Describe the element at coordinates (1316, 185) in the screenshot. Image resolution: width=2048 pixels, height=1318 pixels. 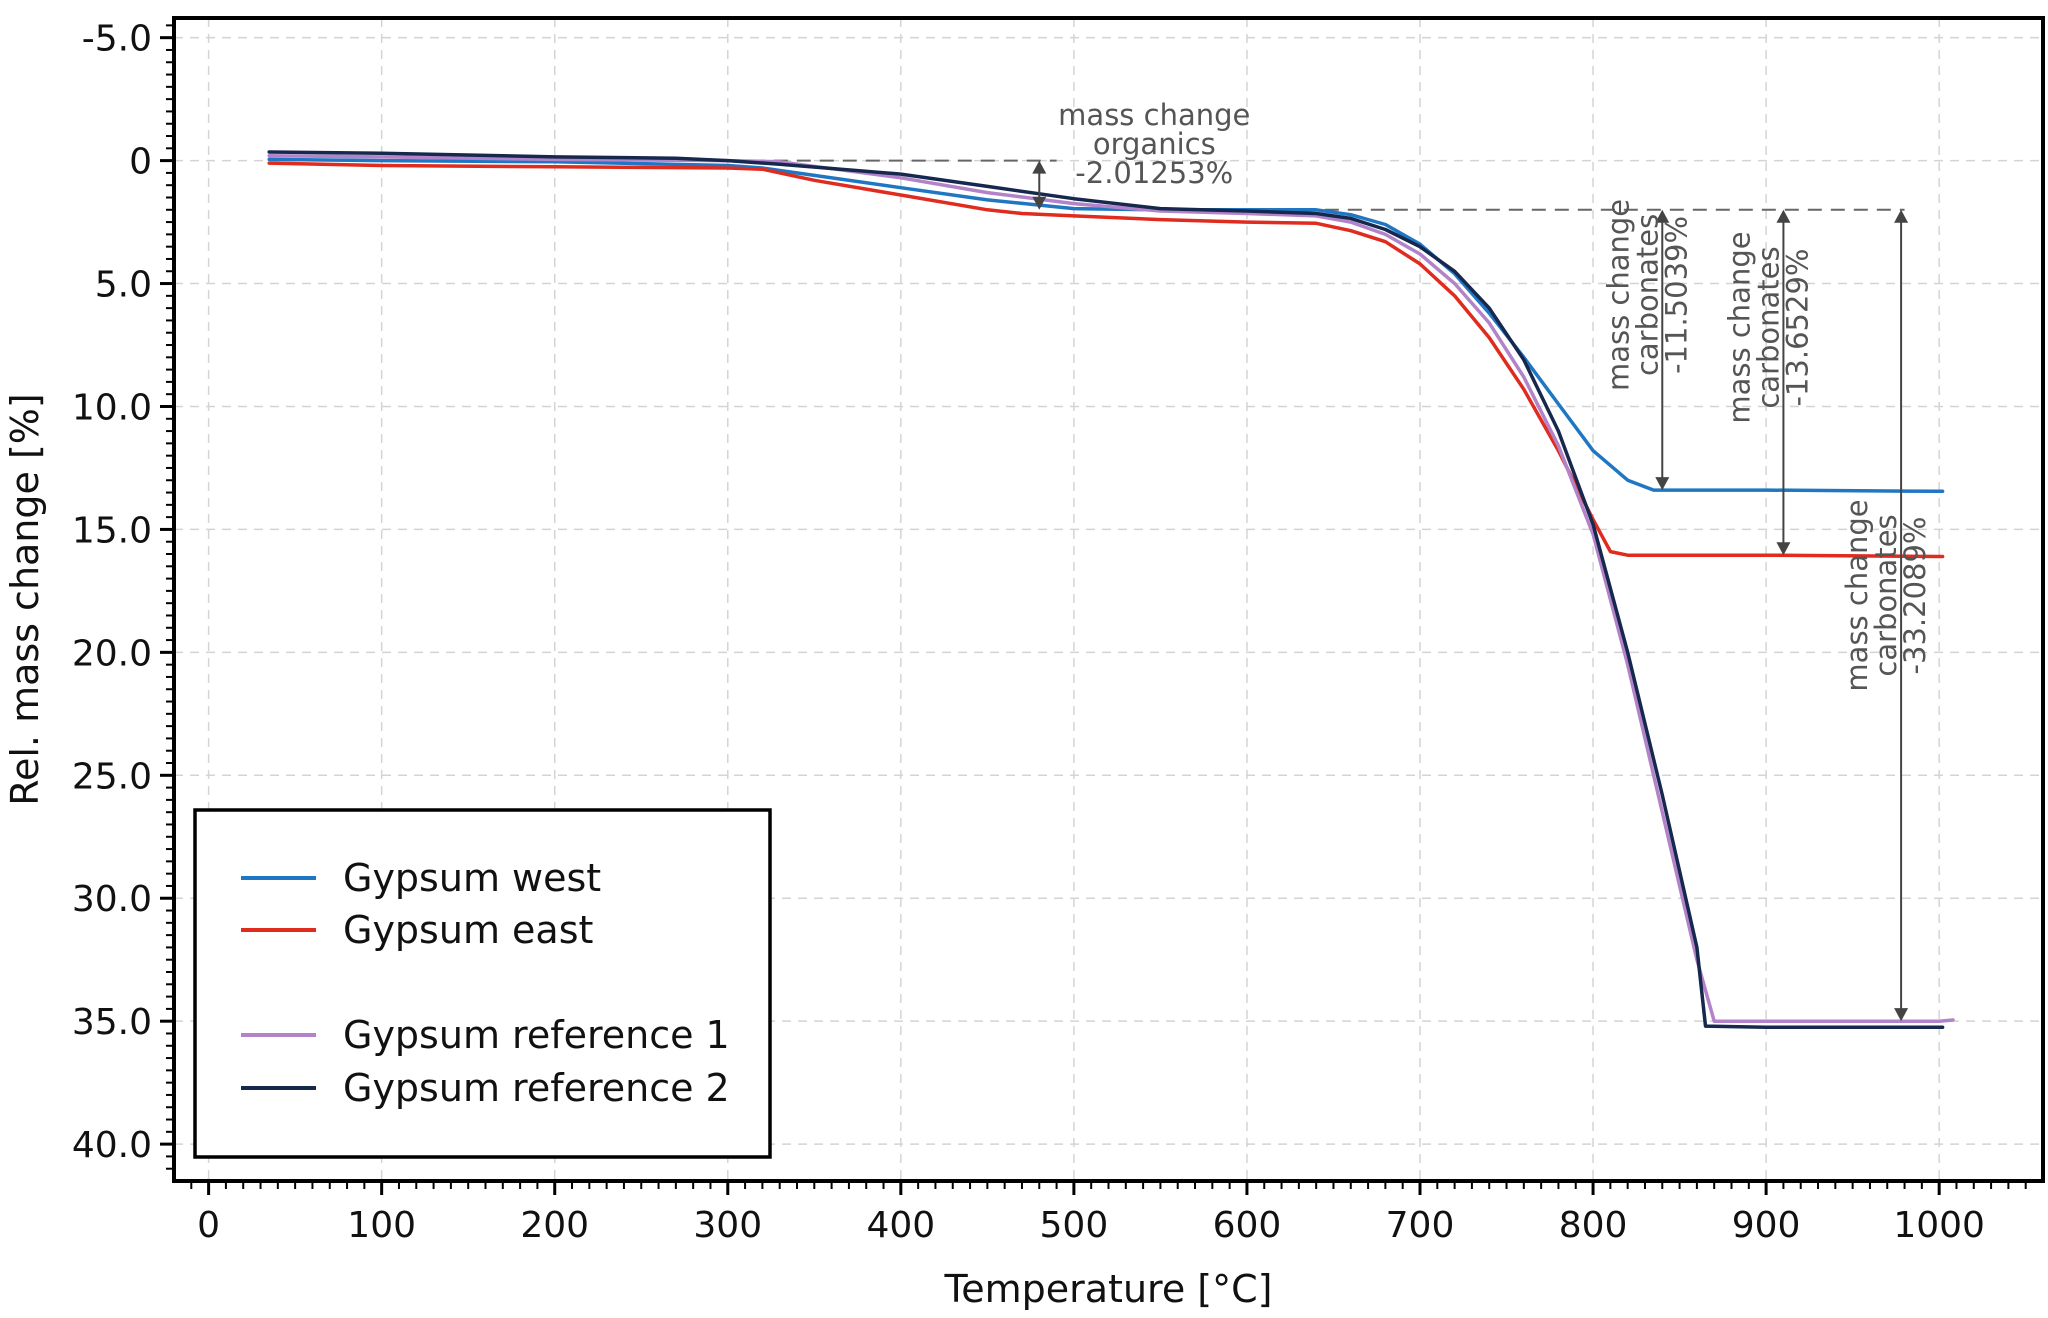
I see `reference-lines-layer` at that location.